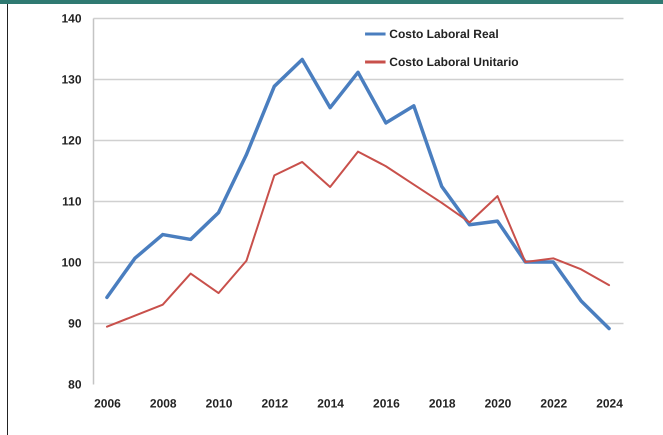 This screenshot has width=663, height=435. Describe the element at coordinates (108, 403) in the screenshot. I see `x-tick-label: 2006` at that location.